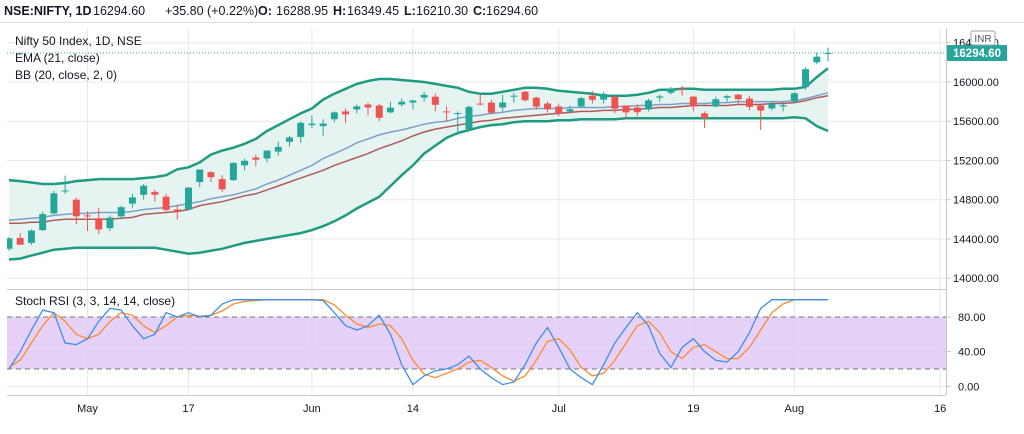 The width and height of the screenshot is (1024, 434). I want to click on time-axis-label: May, so click(87, 409).